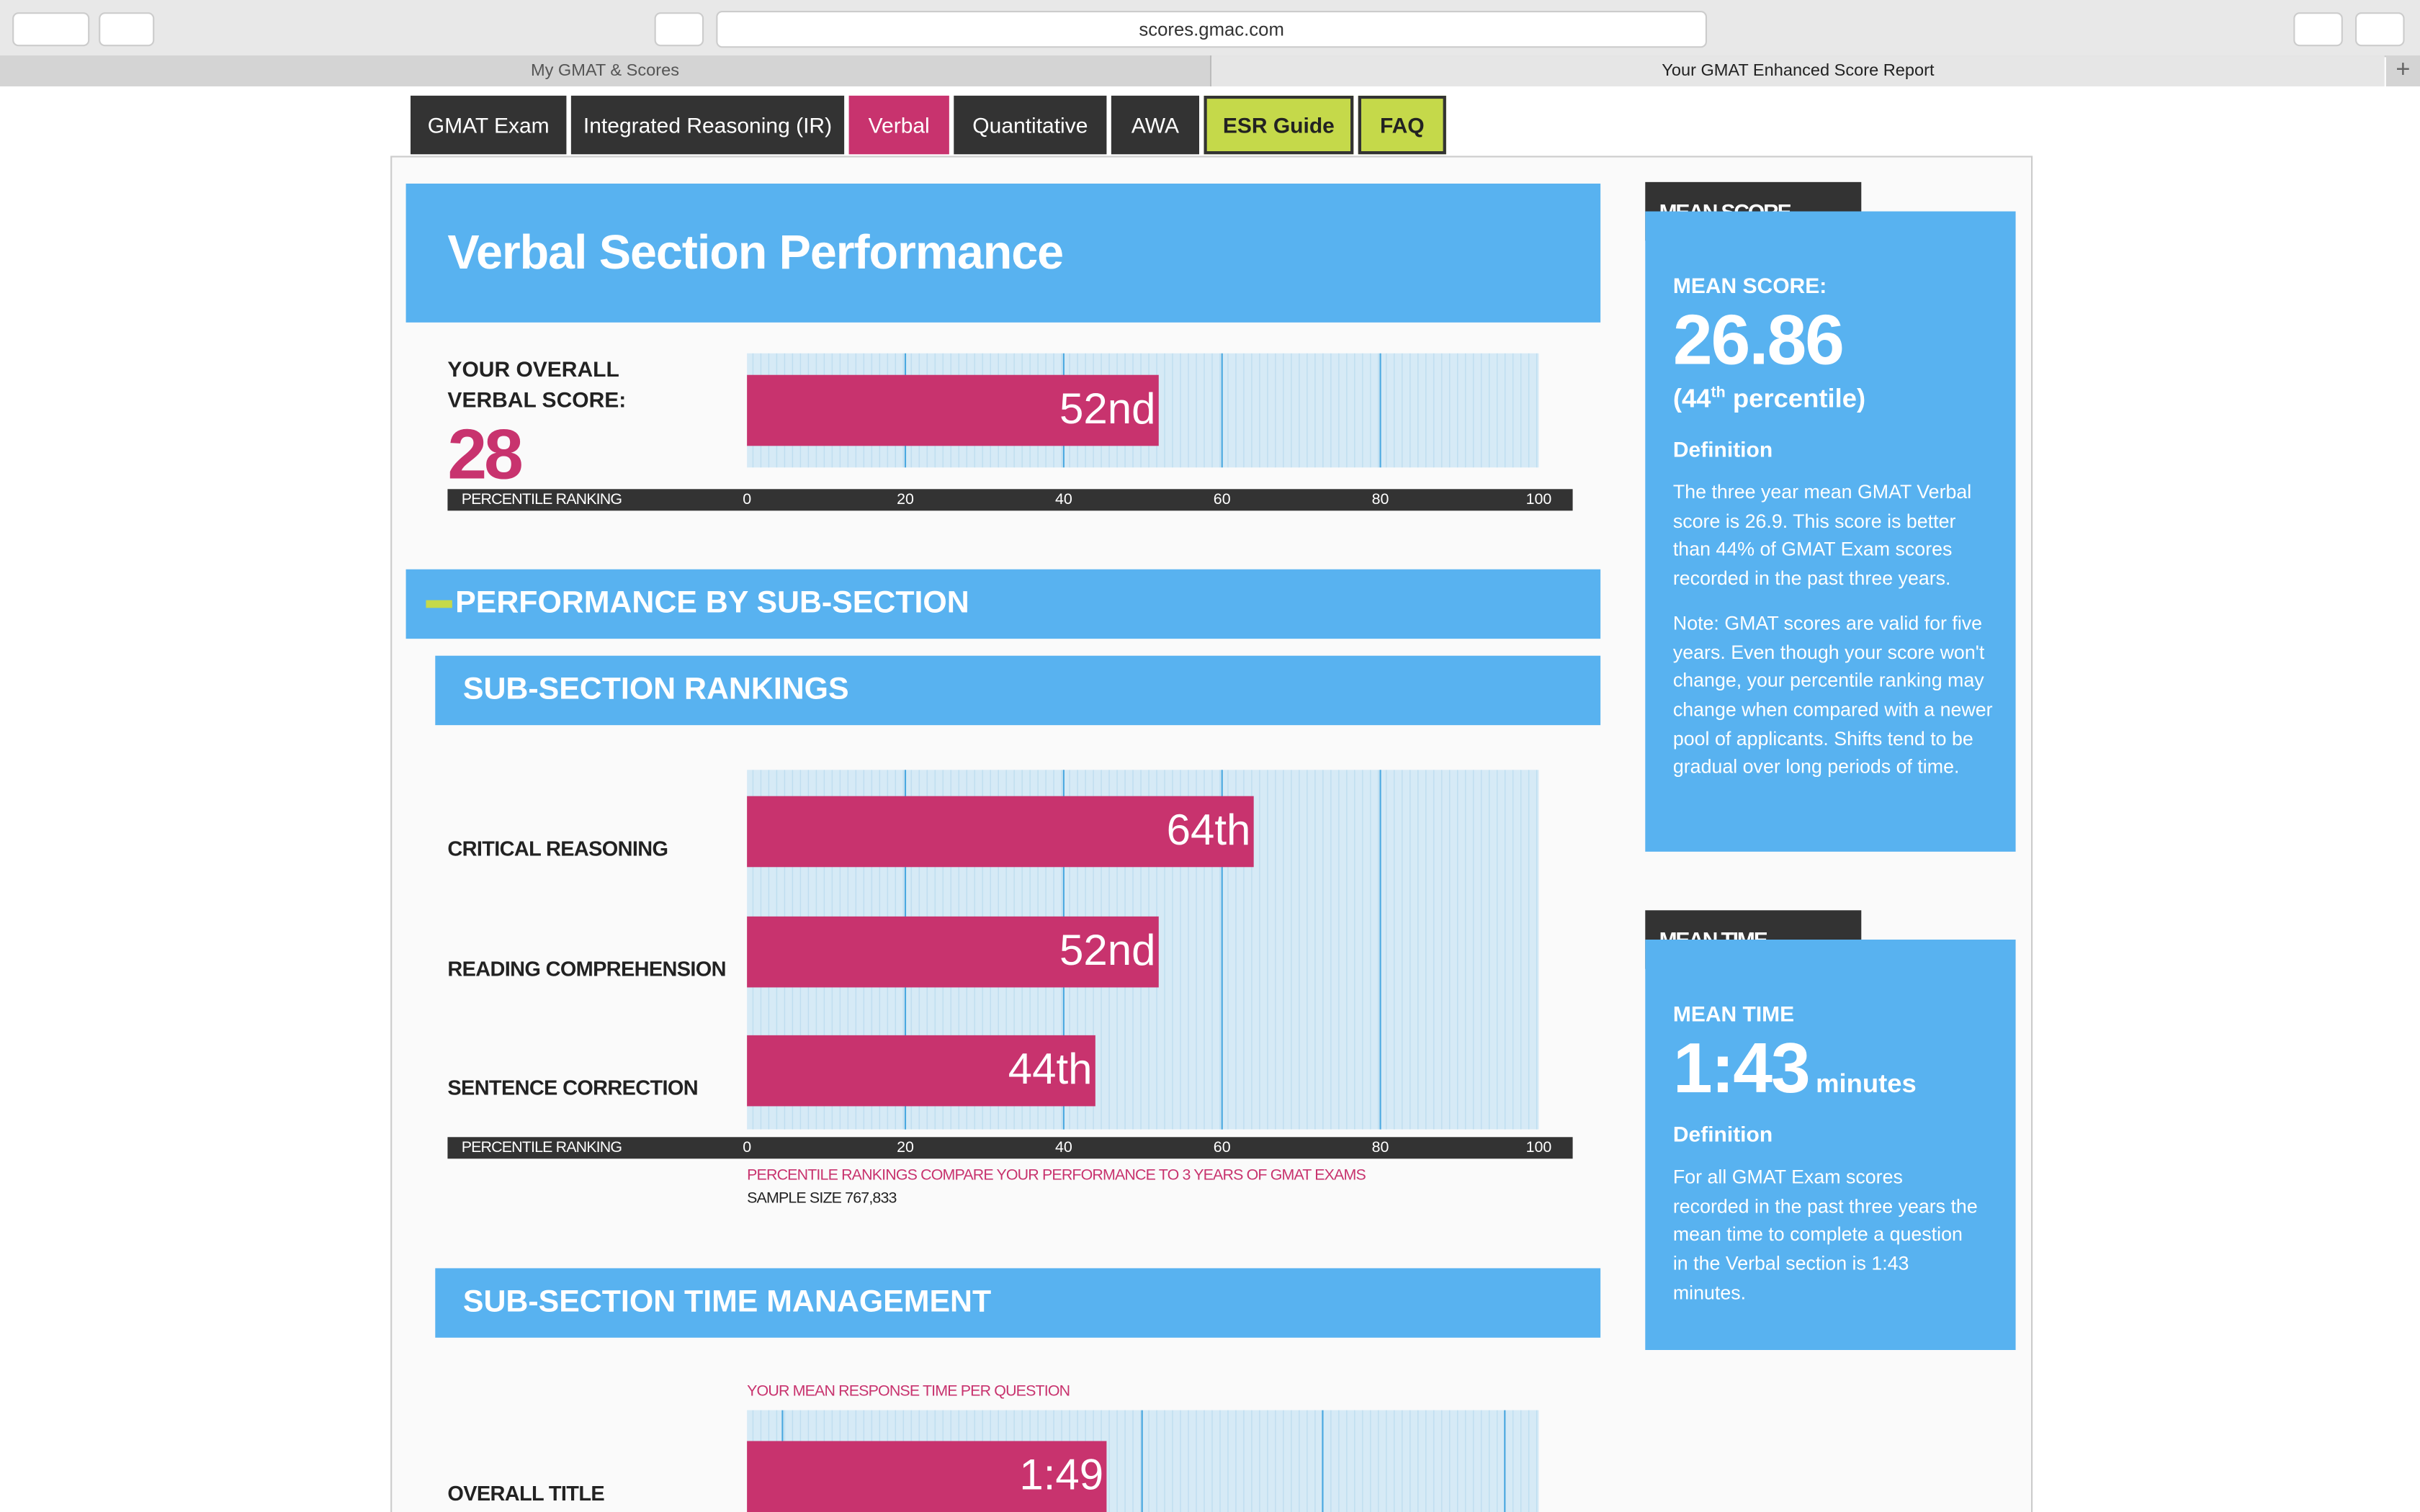 The width and height of the screenshot is (2420, 1512). What do you see at coordinates (1402, 125) in the screenshot?
I see `nav-tab: FAQ` at bounding box center [1402, 125].